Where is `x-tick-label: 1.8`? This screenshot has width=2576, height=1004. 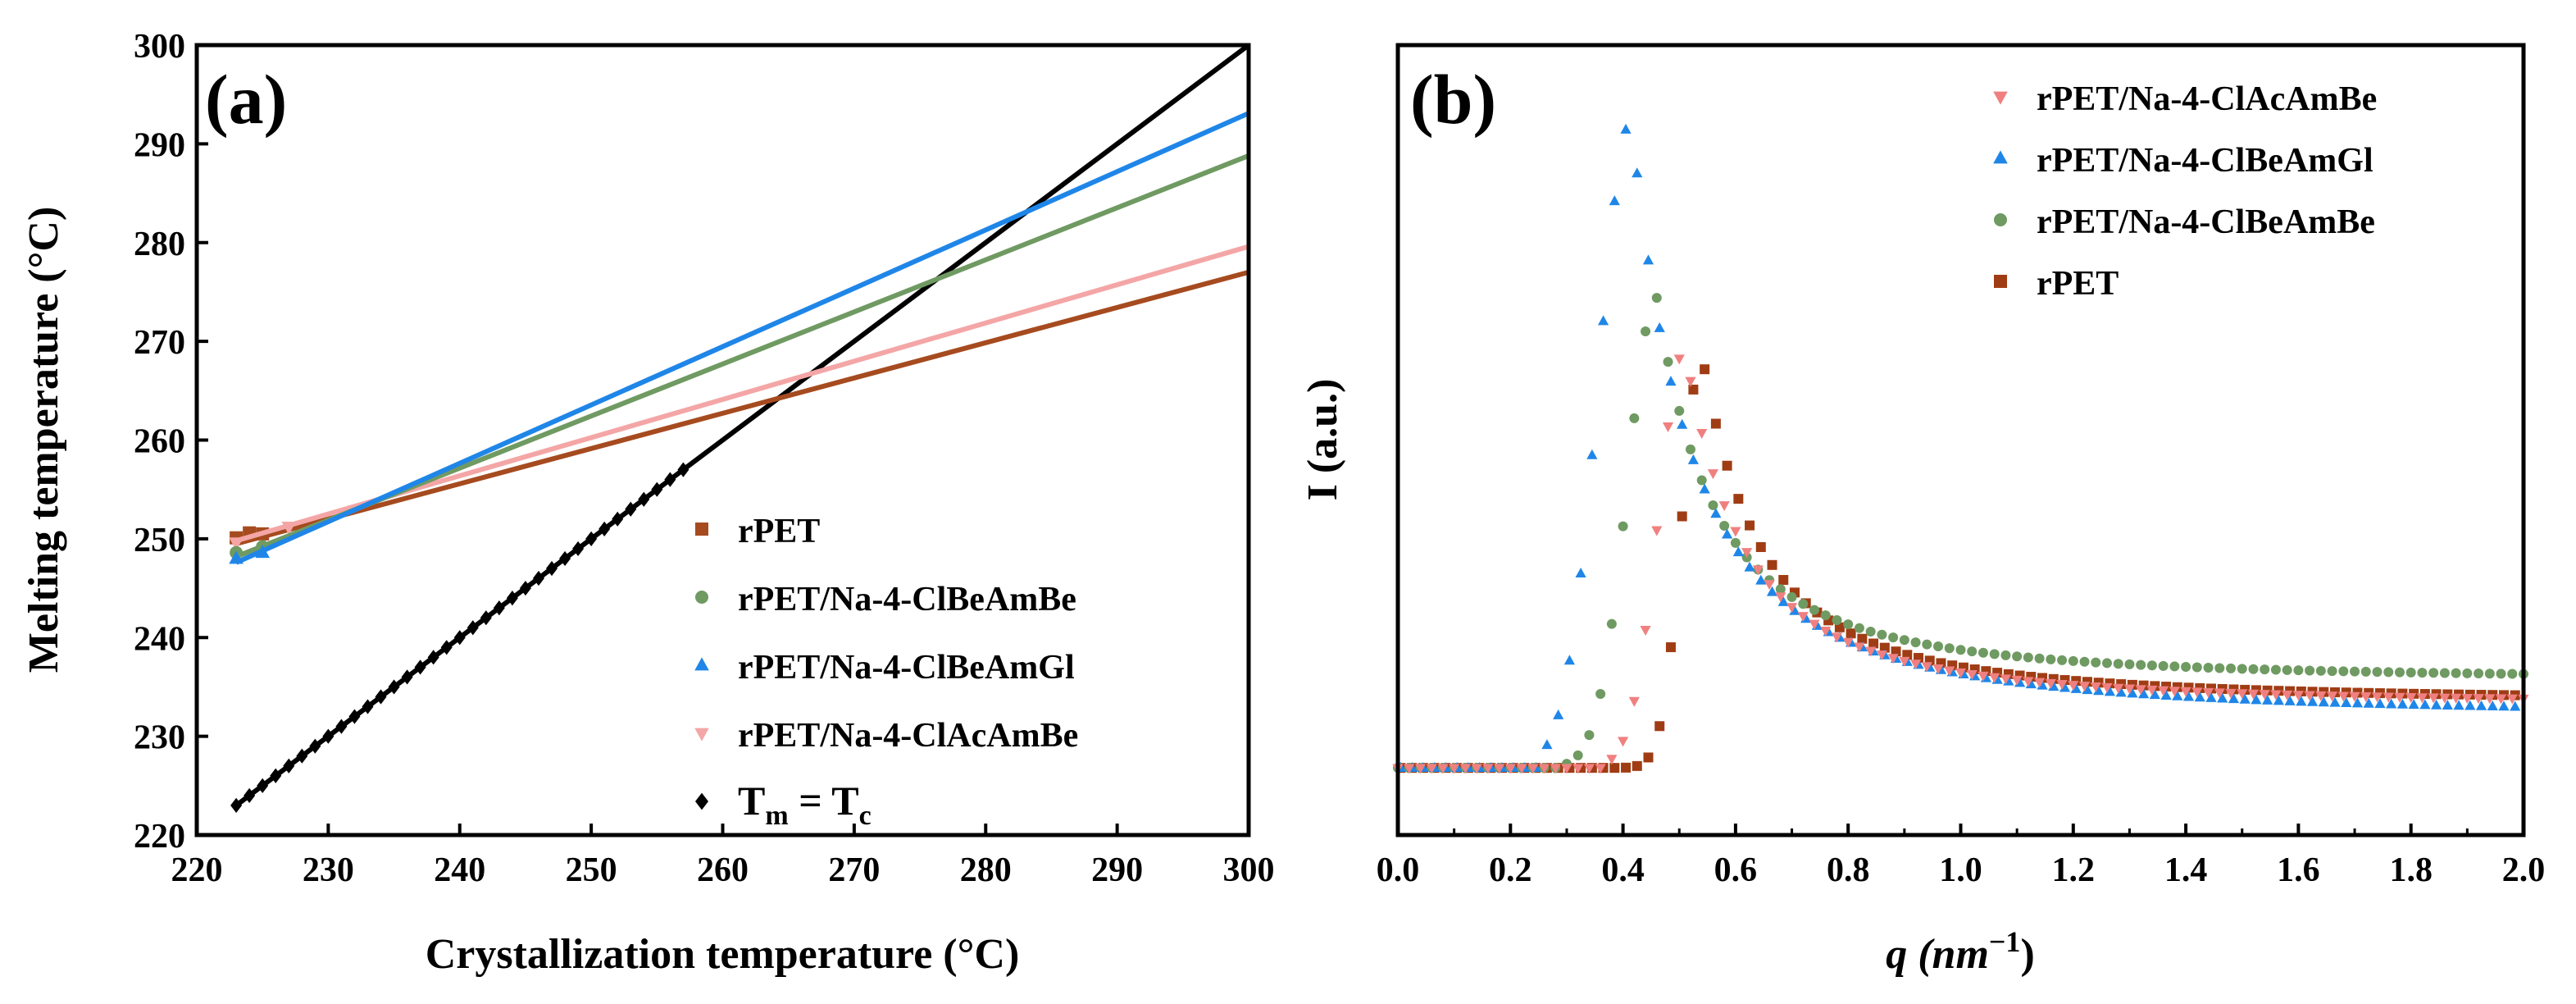 x-tick-label: 1.8 is located at coordinates (2411, 870).